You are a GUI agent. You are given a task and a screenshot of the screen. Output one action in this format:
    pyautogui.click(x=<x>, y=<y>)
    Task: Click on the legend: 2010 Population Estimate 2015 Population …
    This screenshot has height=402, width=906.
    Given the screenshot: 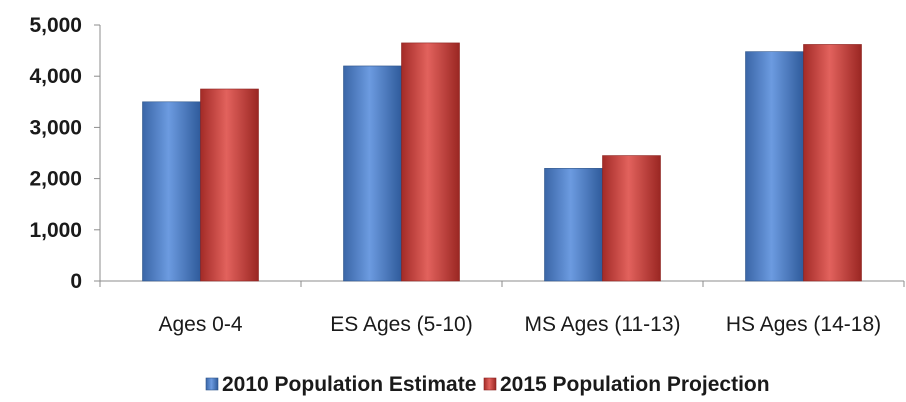 What is the action you would take?
    pyautogui.click(x=487, y=384)
    